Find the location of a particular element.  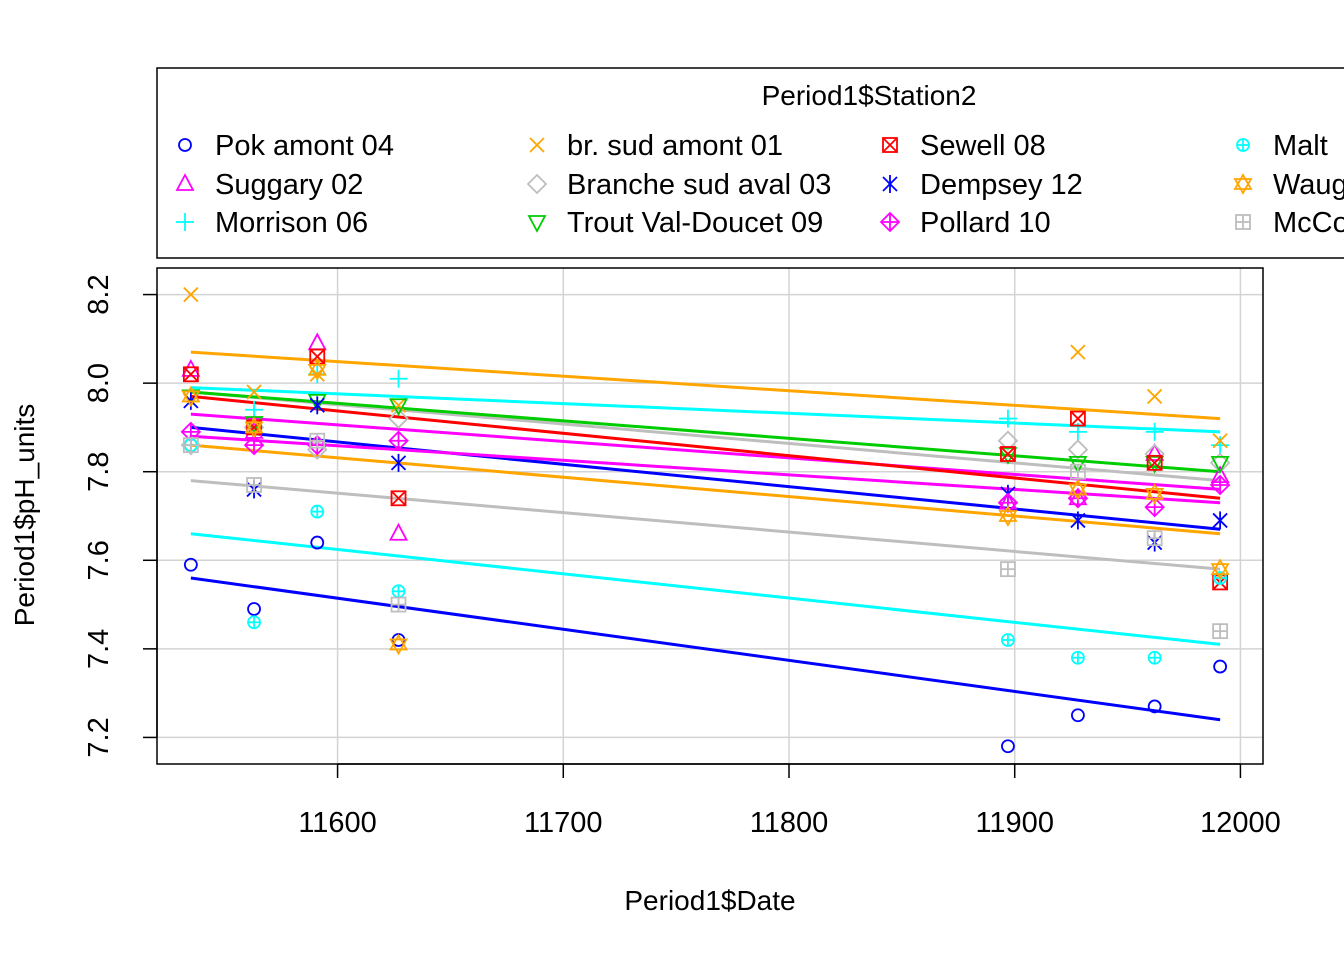

legend-label: Dempsey 12 is located at coordinates (1001, 185).